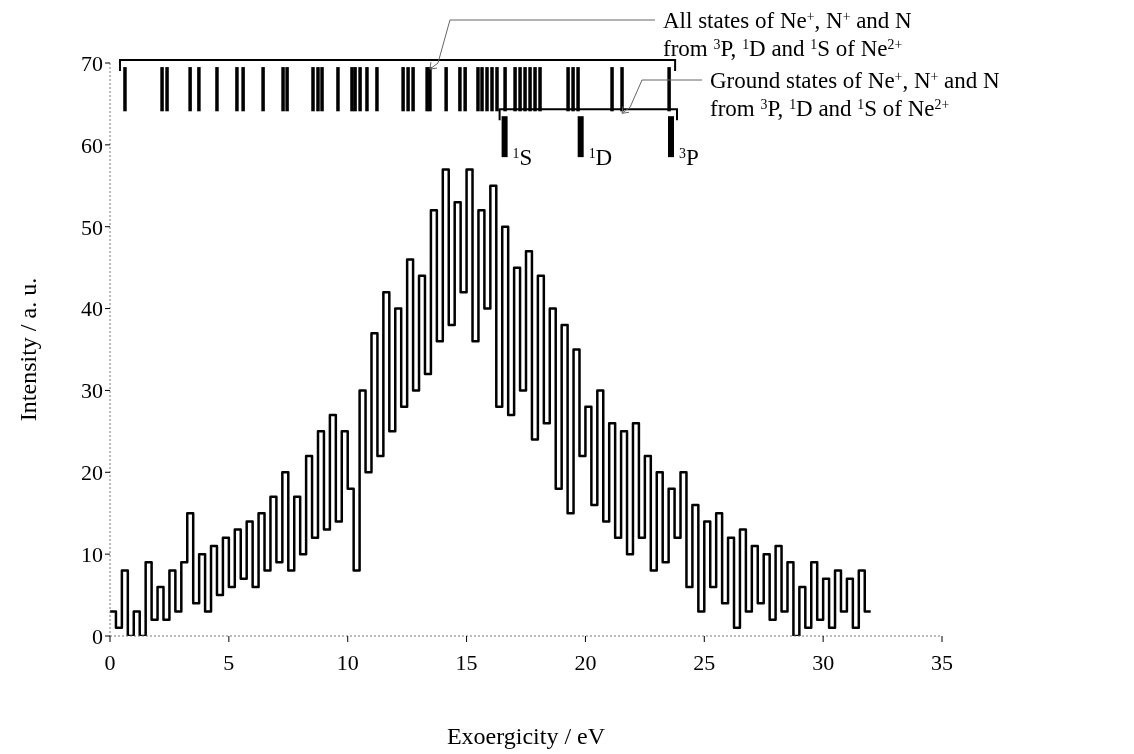 Image resolution: width=1134 pixels, height=754 pixels. What do you see at coordinates (92, 145) in the screenshot?
I see `y-tick-label: 60` at bounding box center [92, 145].